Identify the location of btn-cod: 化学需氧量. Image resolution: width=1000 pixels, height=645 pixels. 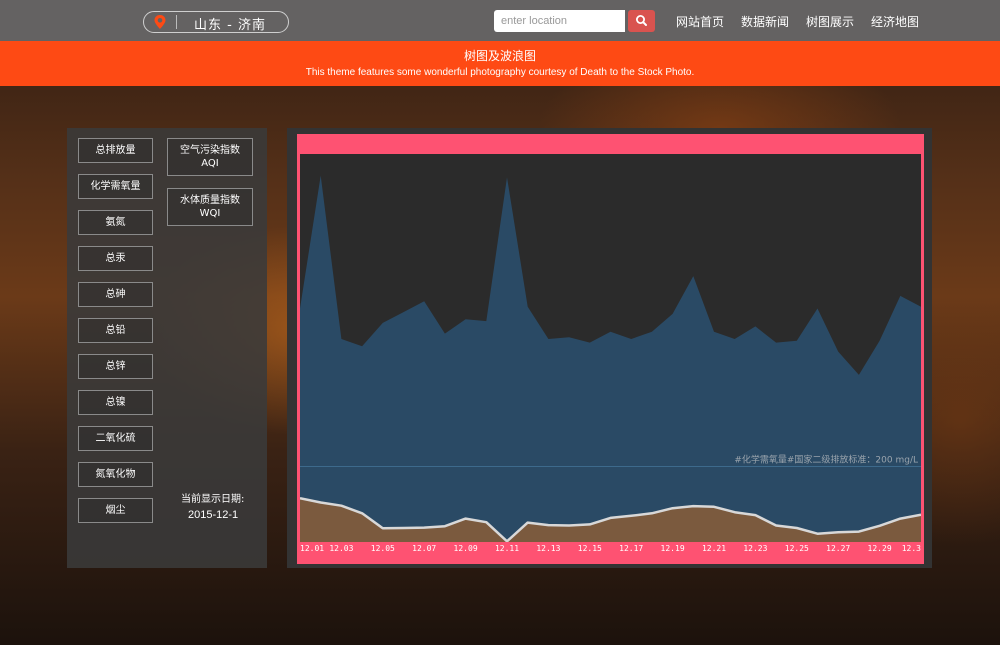
(115, 186).